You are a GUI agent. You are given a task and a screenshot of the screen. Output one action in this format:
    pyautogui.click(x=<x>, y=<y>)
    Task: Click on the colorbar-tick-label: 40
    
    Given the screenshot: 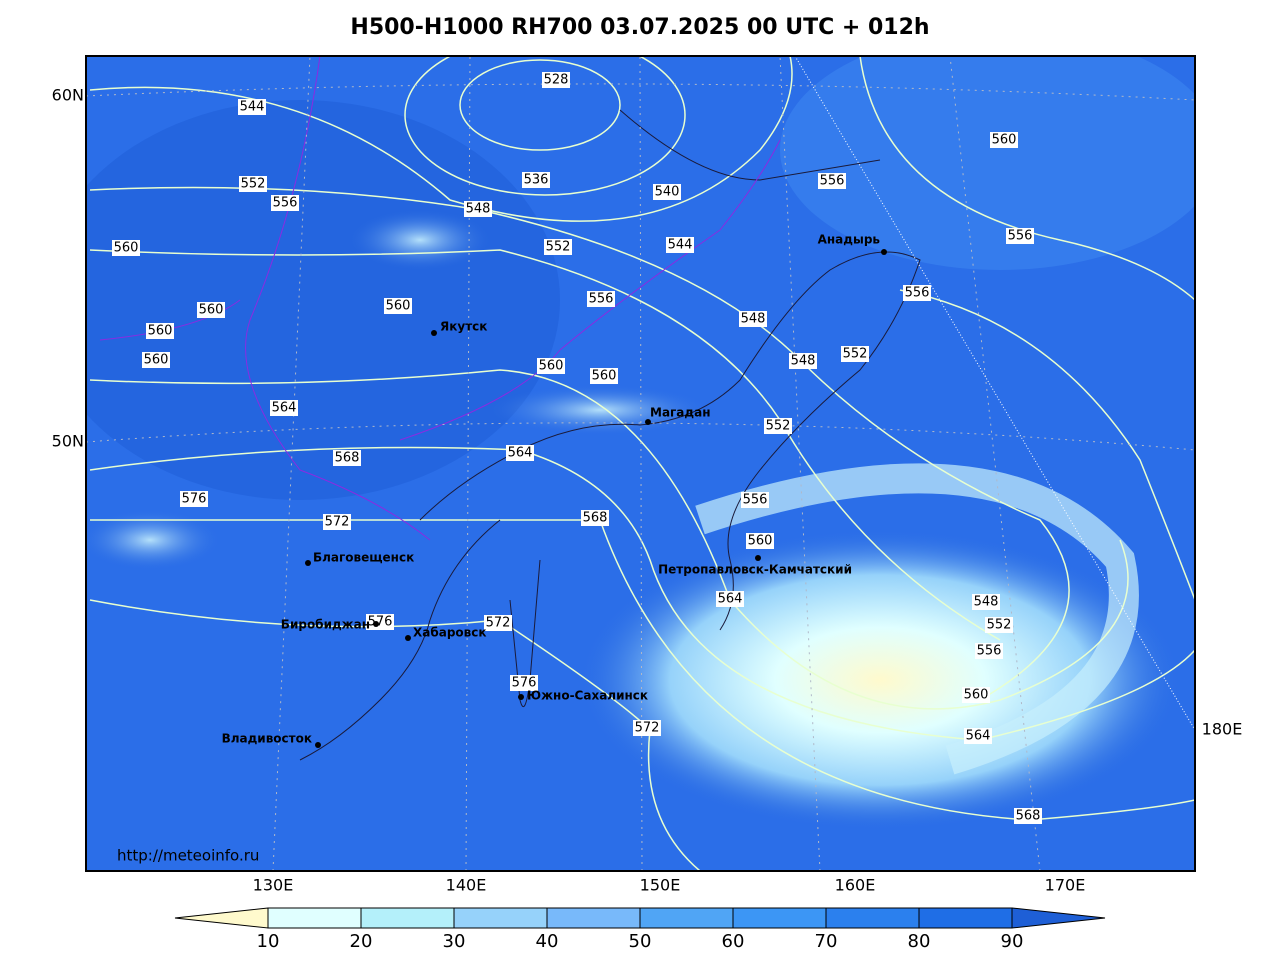 What is the action you would take?
    pyautogui.click(x=547, y=941)
    